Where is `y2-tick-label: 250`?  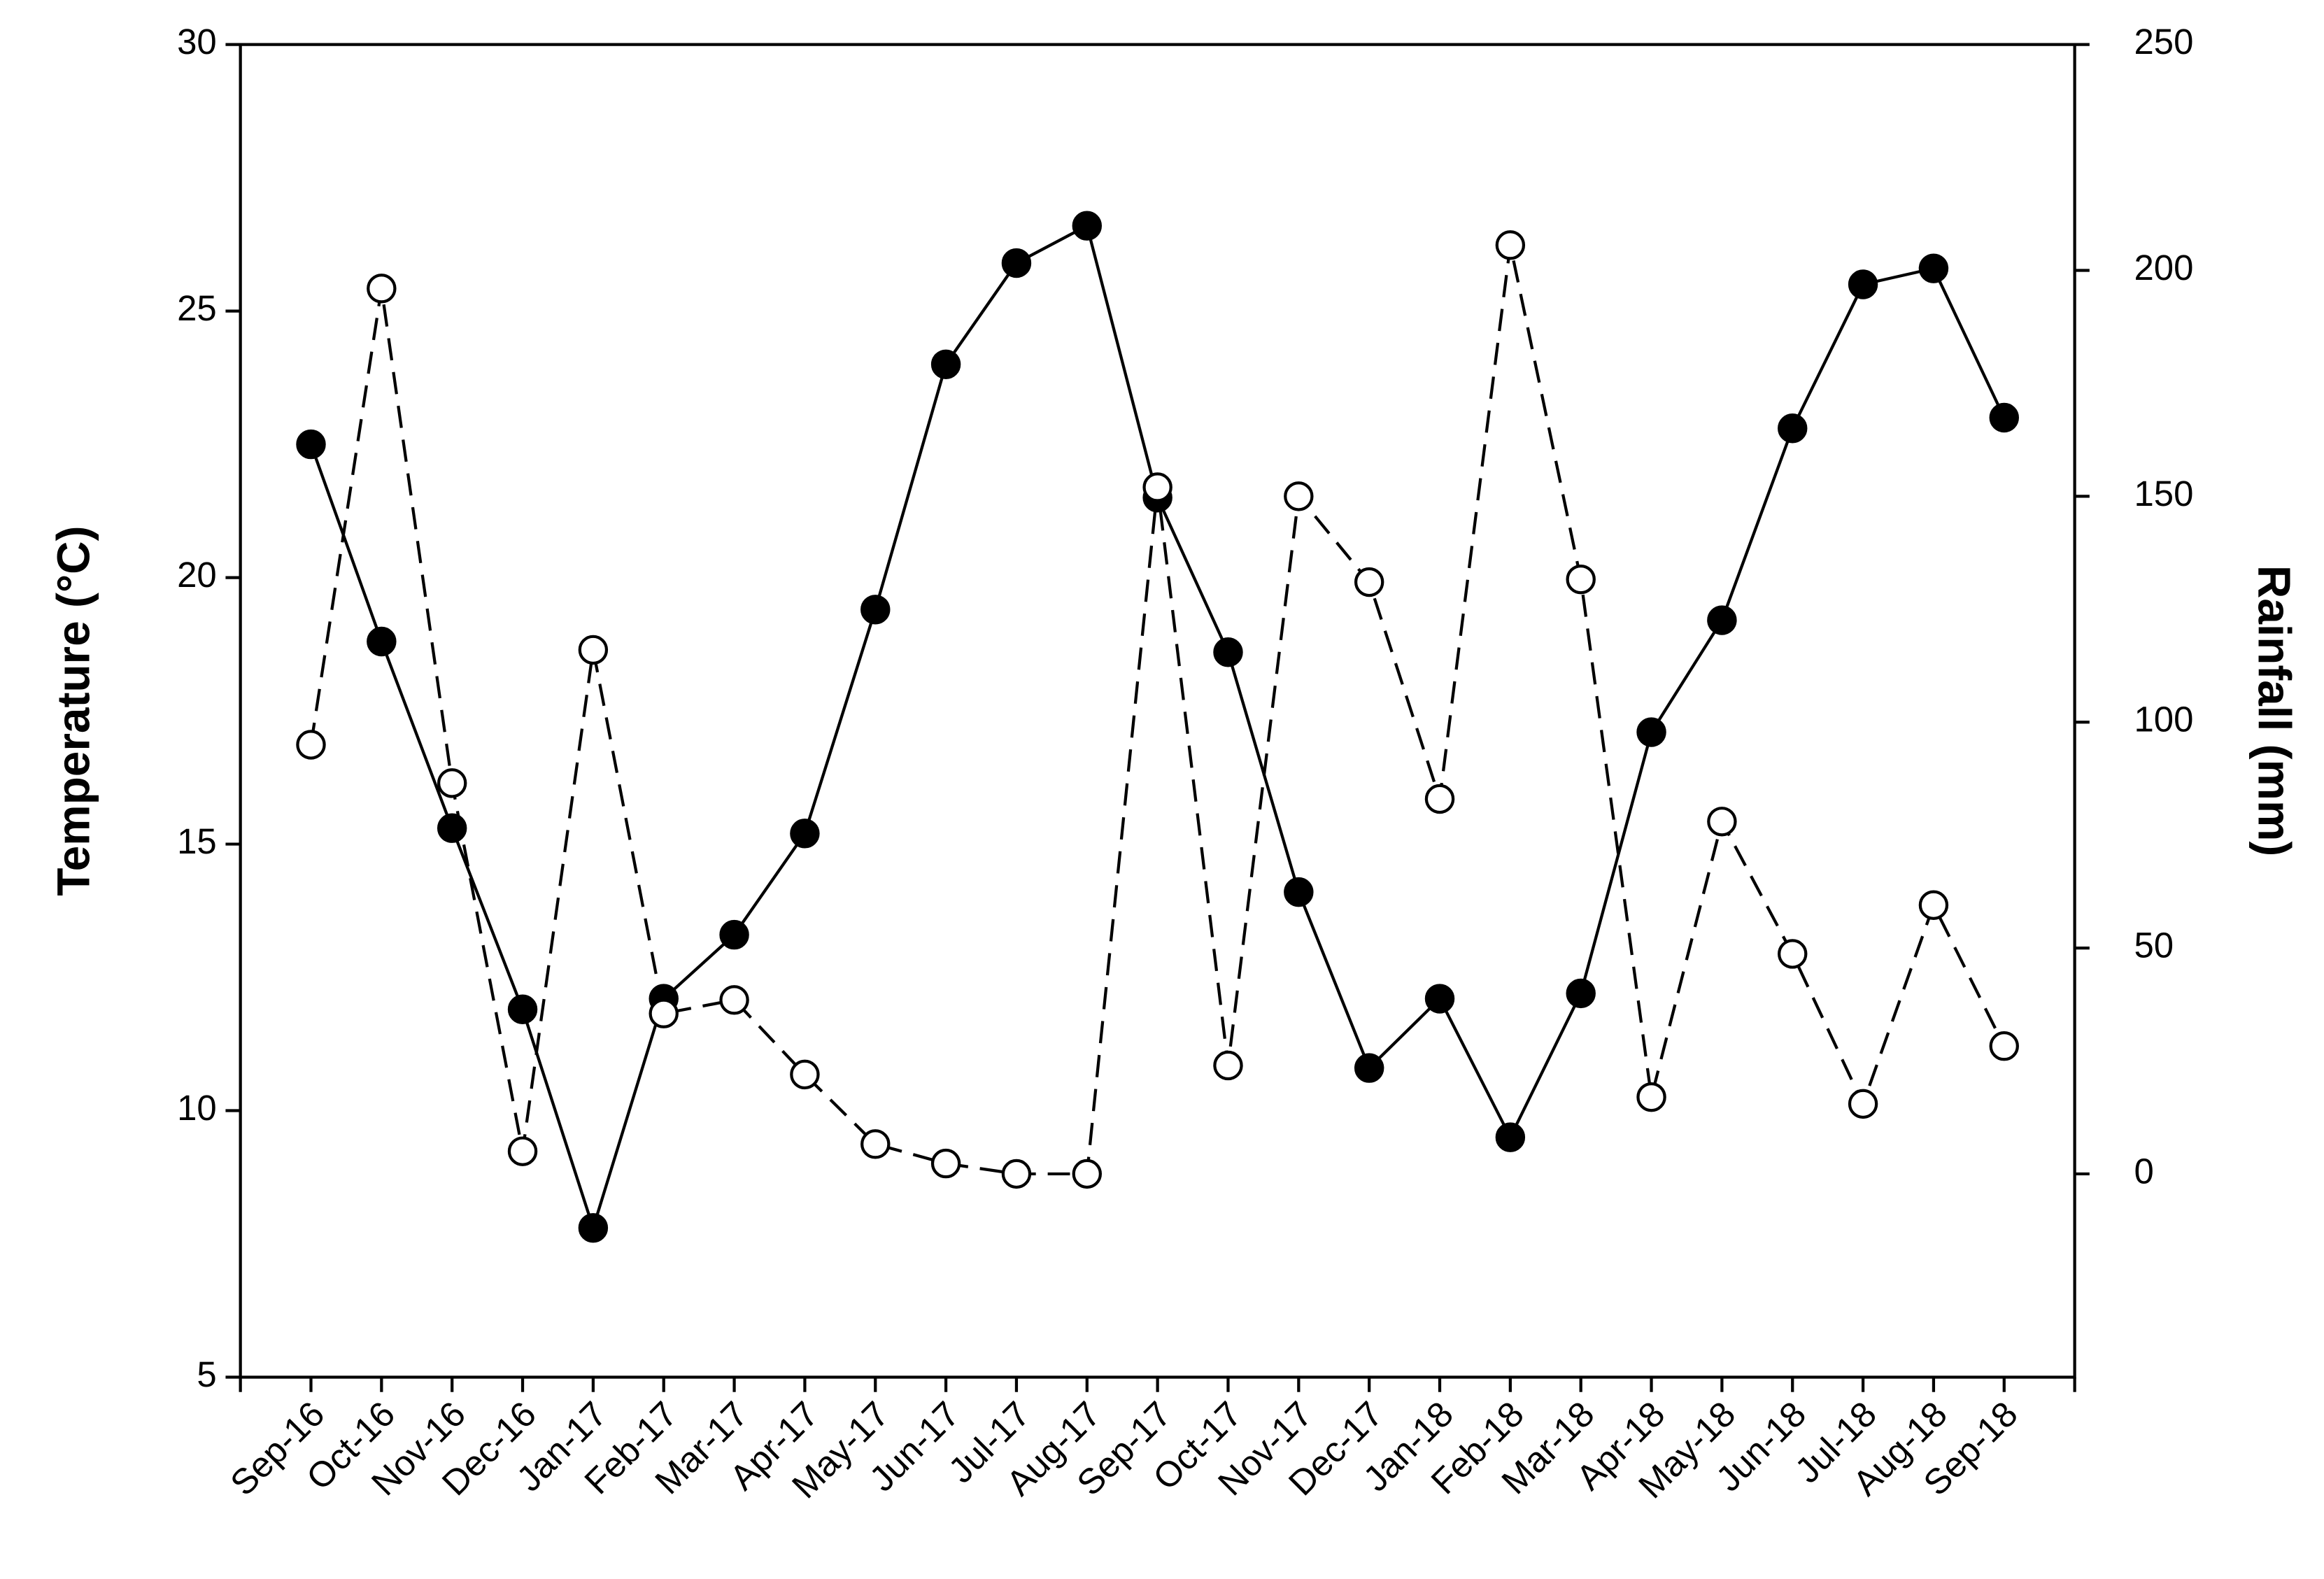 y2-tick-label: 250 is located at coordinates (2163, 42).